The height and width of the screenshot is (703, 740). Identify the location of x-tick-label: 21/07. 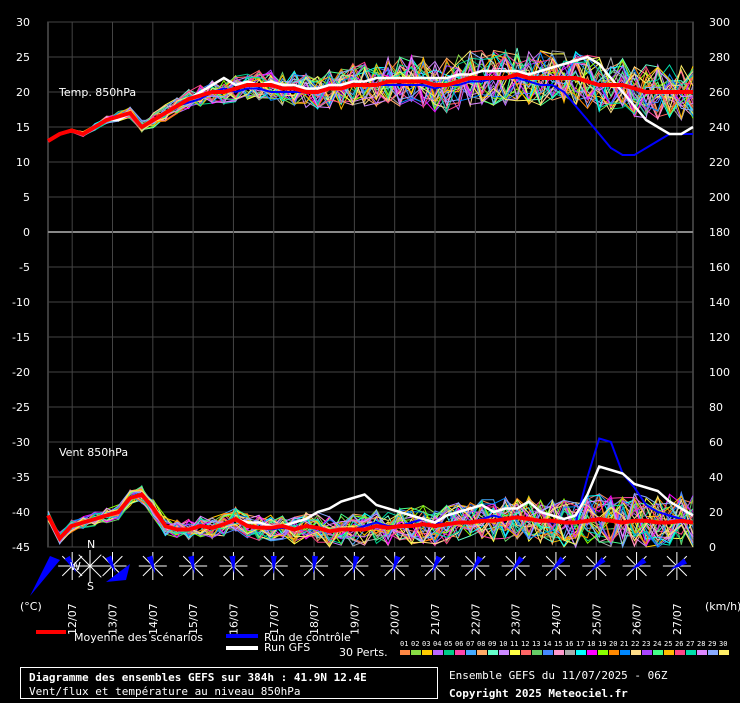
(435, 619).